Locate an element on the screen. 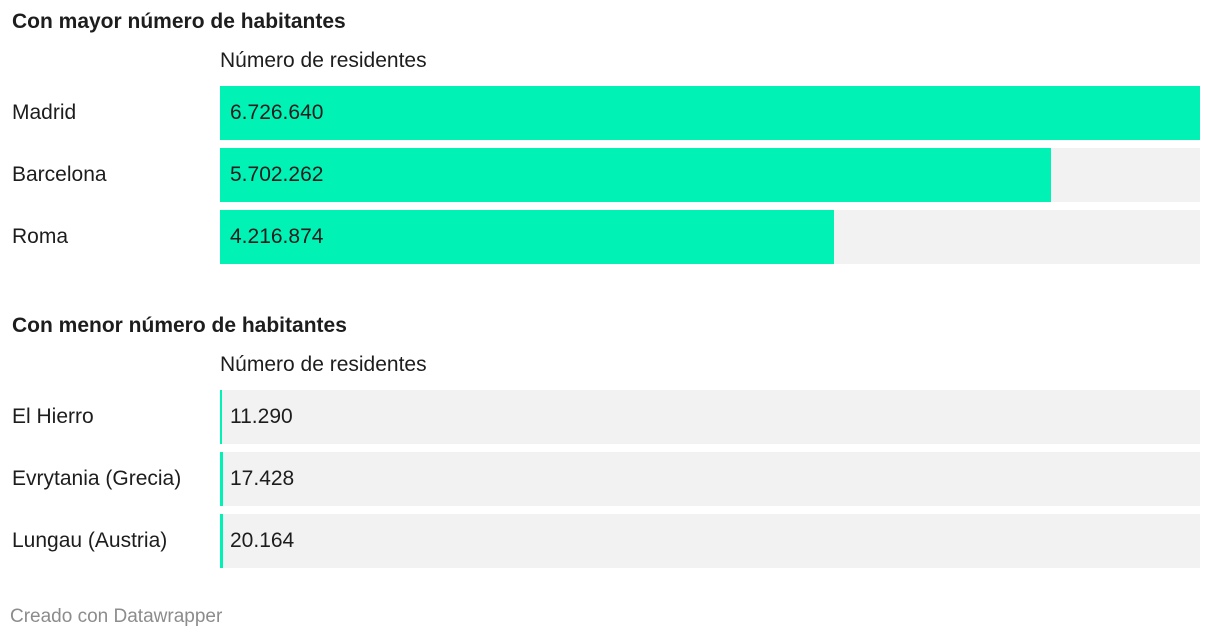 This screenshot has width=1220, height=644. bar-track: 6.726.640 is located at coordinates (710, 113).